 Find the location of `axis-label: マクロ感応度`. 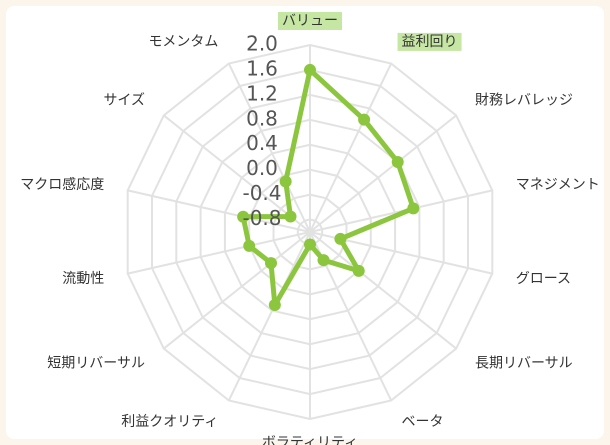

axis-label: マクロ感応度 is located at coordinates (62, 184).